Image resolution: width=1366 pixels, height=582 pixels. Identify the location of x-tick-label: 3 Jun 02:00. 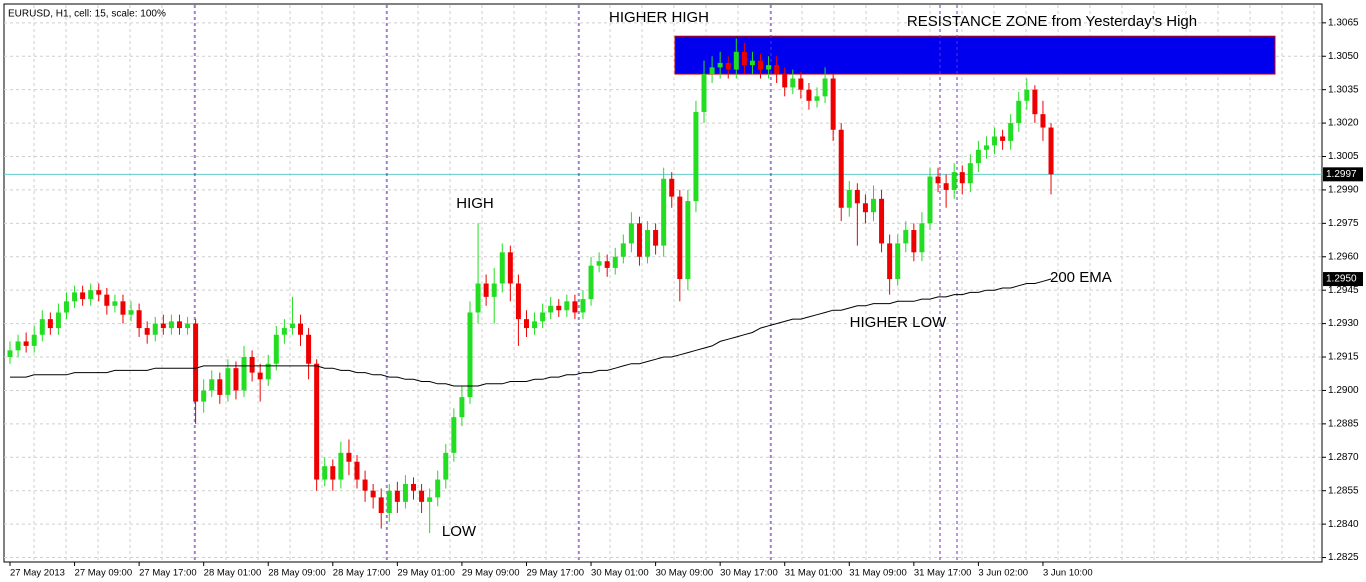
(1003, 573).